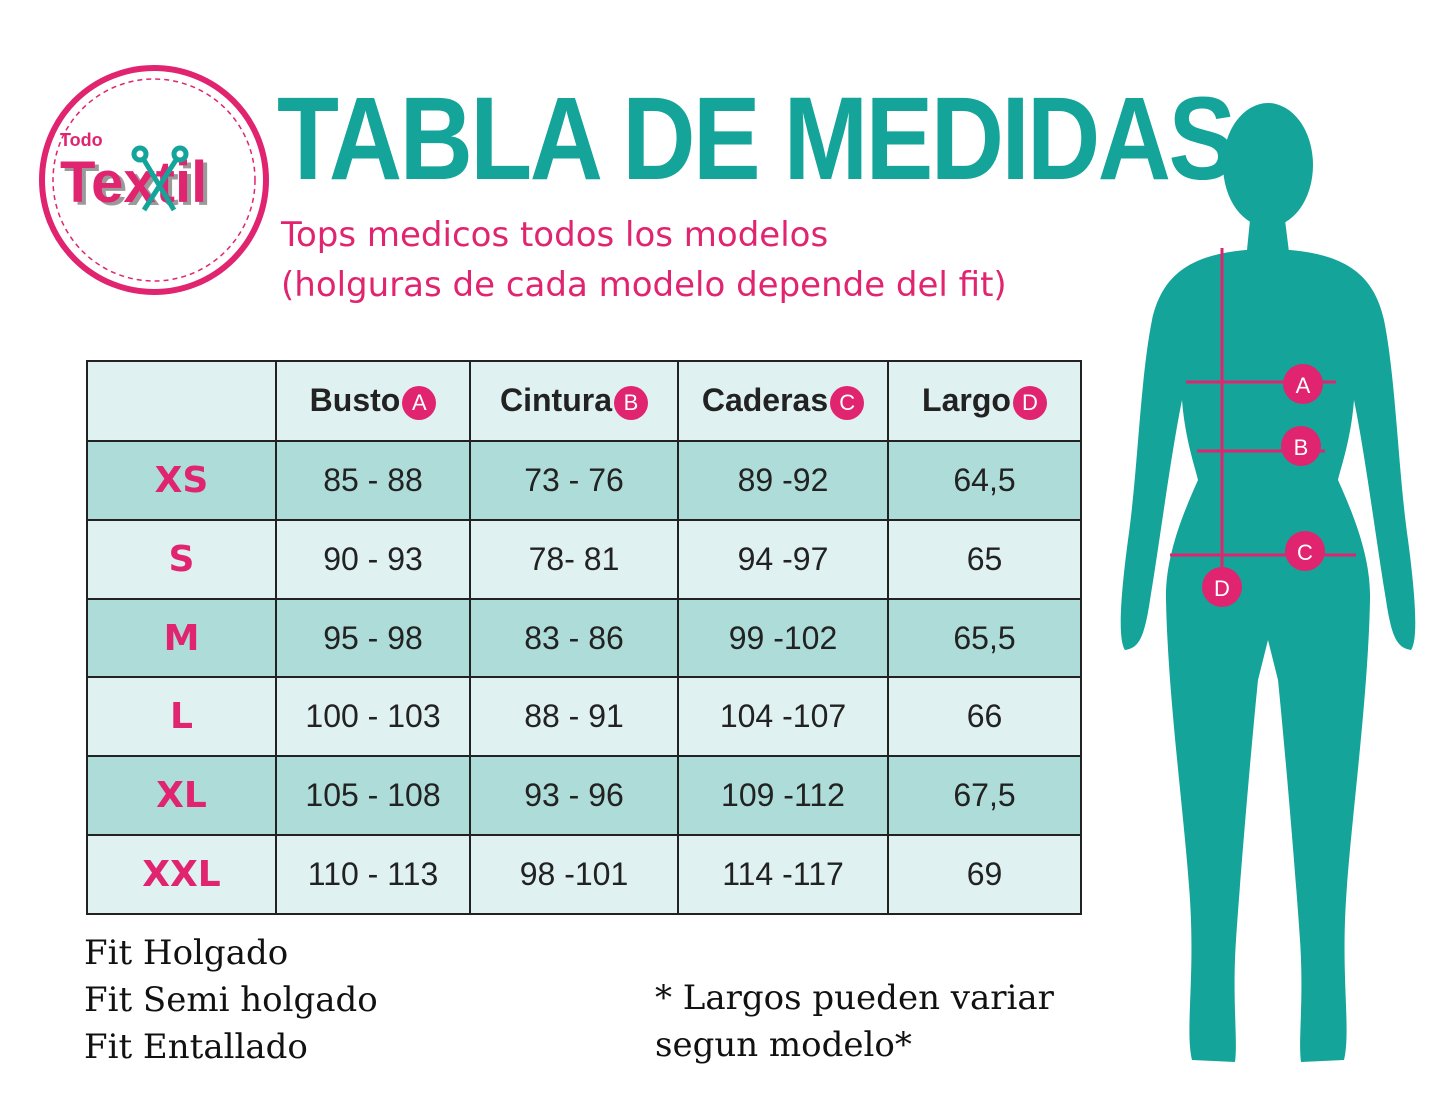 This screenshot has width=1445, height=1106. What do you see at coordinates (181, 796) in the screenshot?
I see `size-label: XL` at bounding box center [181, 796].